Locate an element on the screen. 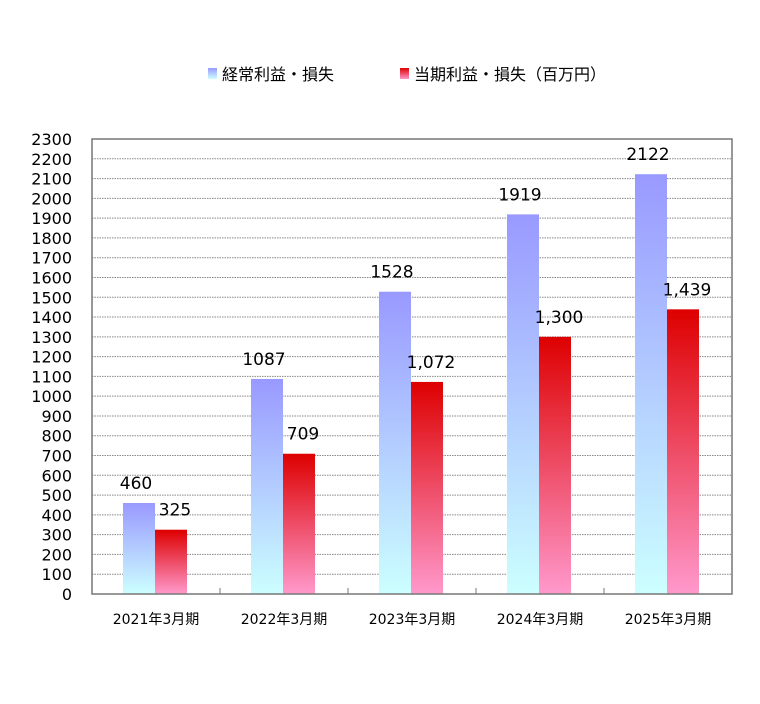  y-tick-label: 2200 is located at coordinates (51, 159).